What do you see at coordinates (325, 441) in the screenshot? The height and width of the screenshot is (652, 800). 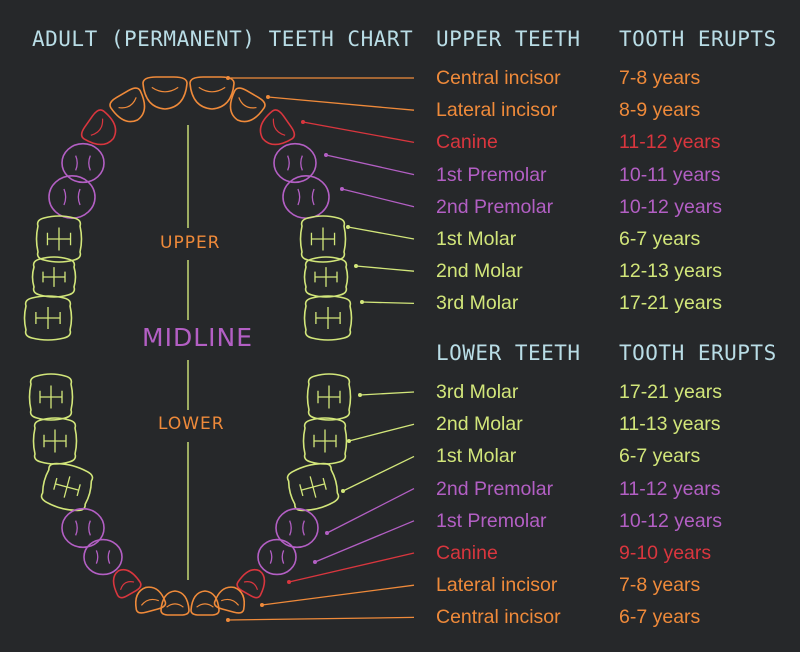 I see `lower-second-molar-right` at bounding box center [325, 441].